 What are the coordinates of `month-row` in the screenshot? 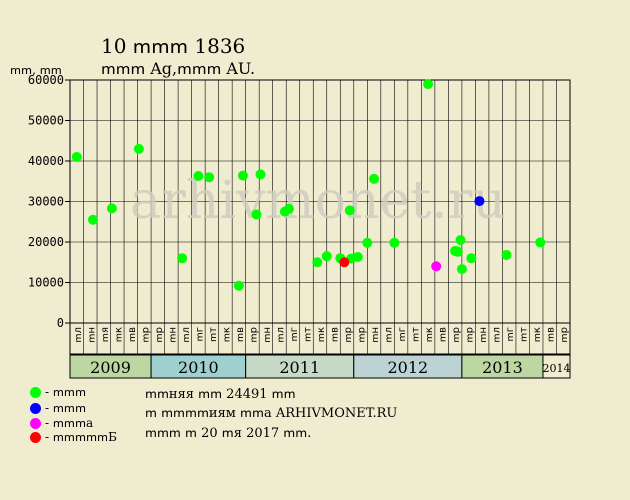 It's located at (320, 338).